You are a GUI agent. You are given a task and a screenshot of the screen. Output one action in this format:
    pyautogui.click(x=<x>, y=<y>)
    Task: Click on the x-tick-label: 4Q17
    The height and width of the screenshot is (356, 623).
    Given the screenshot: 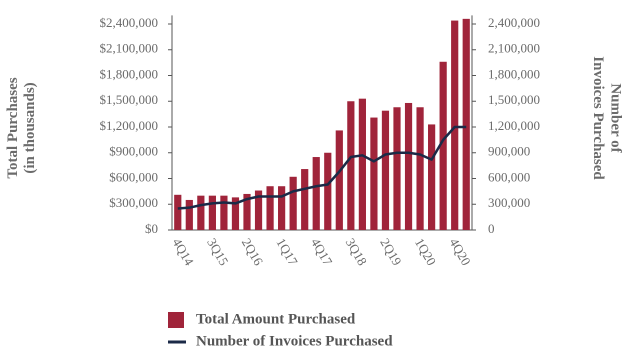 What is the action you would take?
    pyautogui.click(x=322, y=251)
    